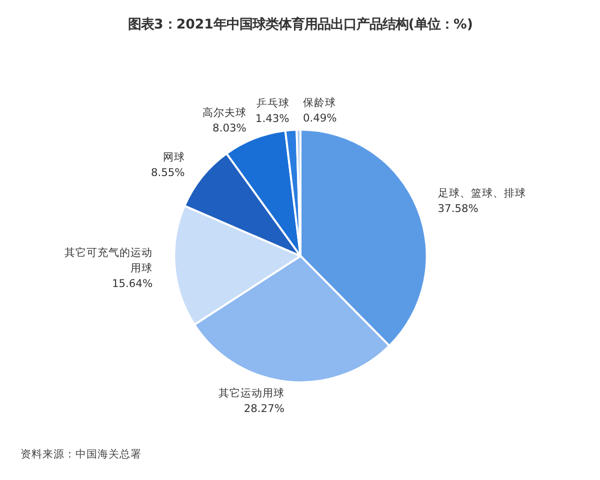 Image resolution: width=600 pixels, height=480 pixels. Describe the element at coordinates (458, 208) in the screenshot. I see `data-label: 37.58%` at that location.